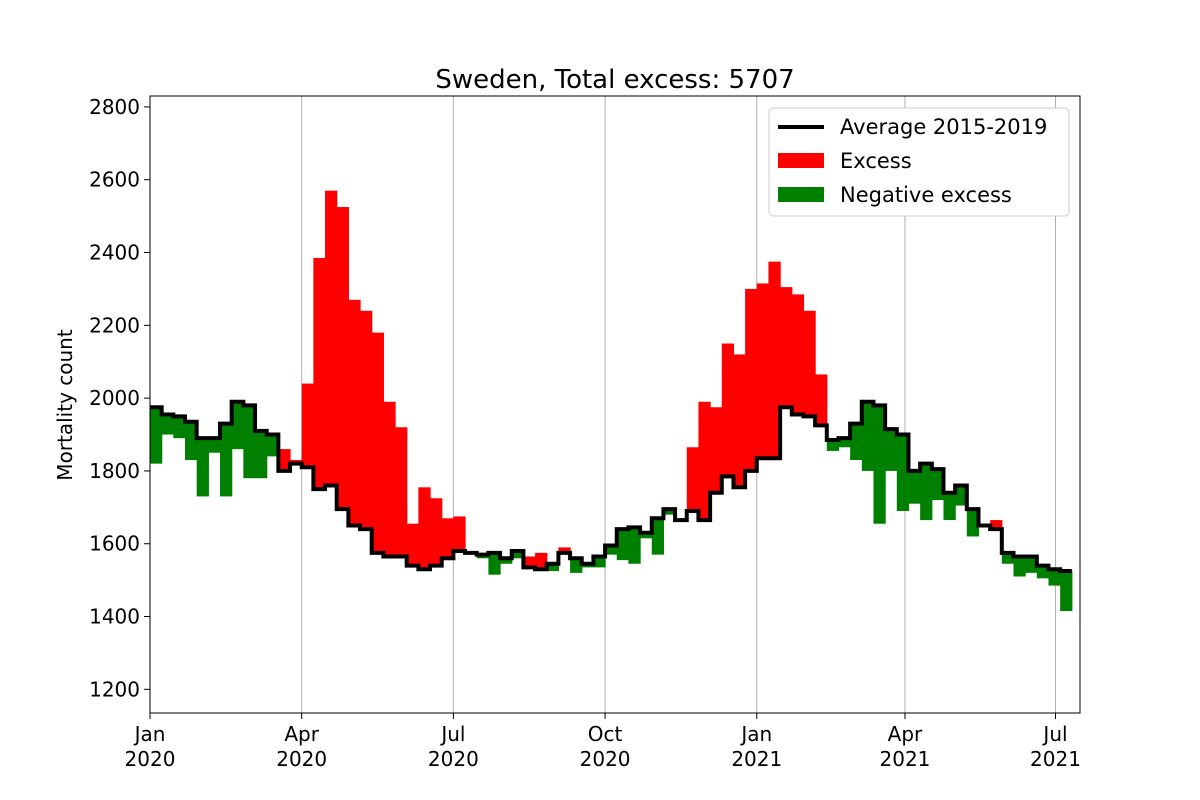  What do you see at coordinates (65, 405) in the screenshot?
I see `y-axis-label: Mortality count` at bounding box center [65, 405].